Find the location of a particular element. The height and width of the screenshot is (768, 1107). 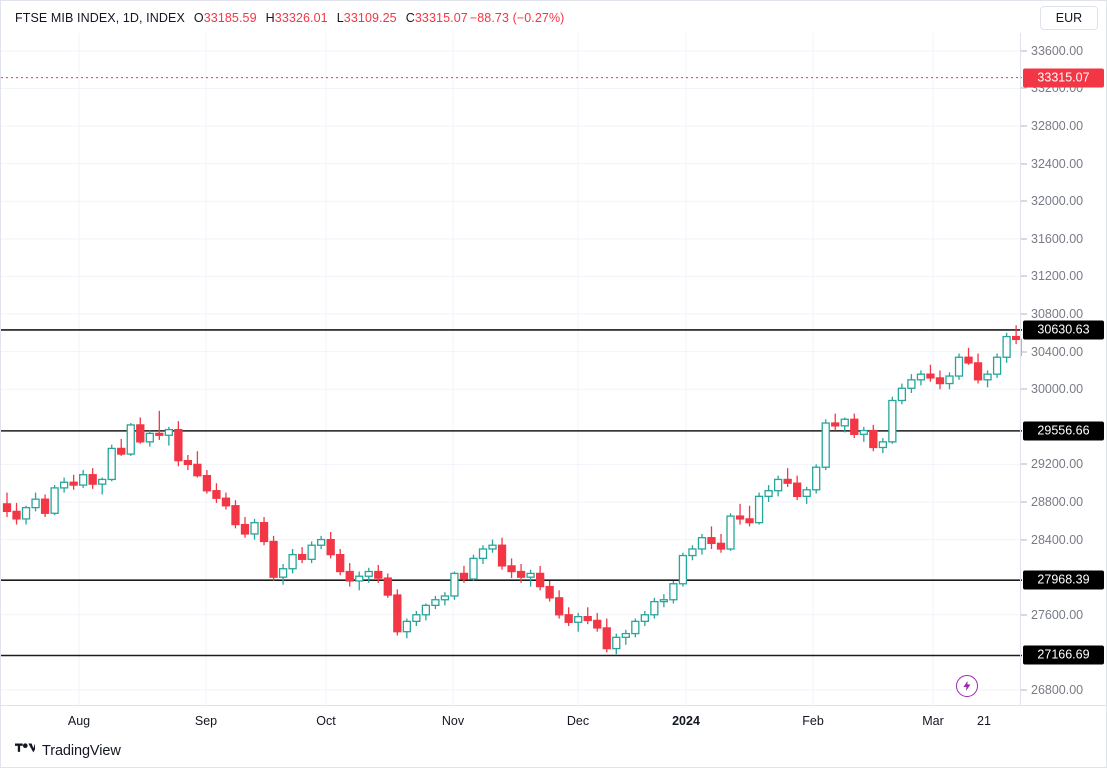

time-tick-label: 21 is located at coordinates (984, 721).